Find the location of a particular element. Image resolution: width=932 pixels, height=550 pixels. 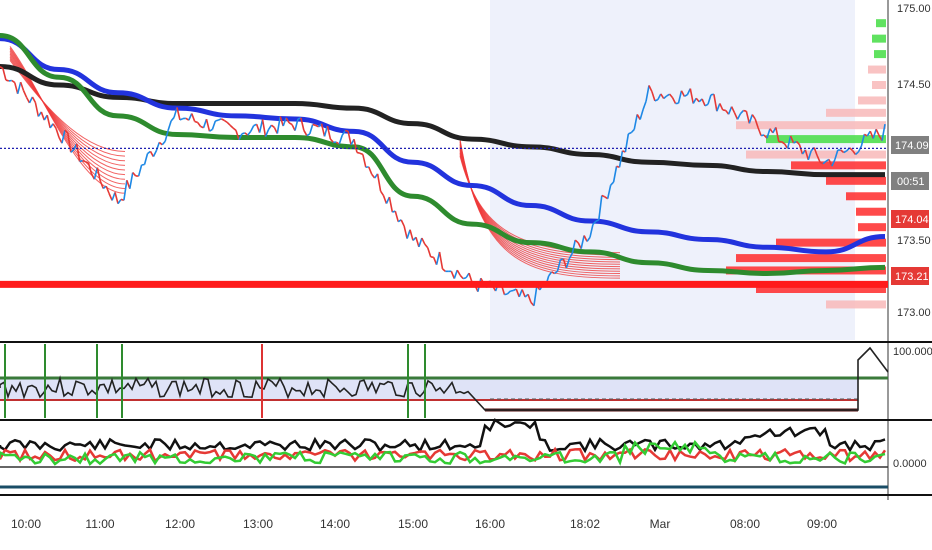

macd-line is located at coordinates (443, 436).